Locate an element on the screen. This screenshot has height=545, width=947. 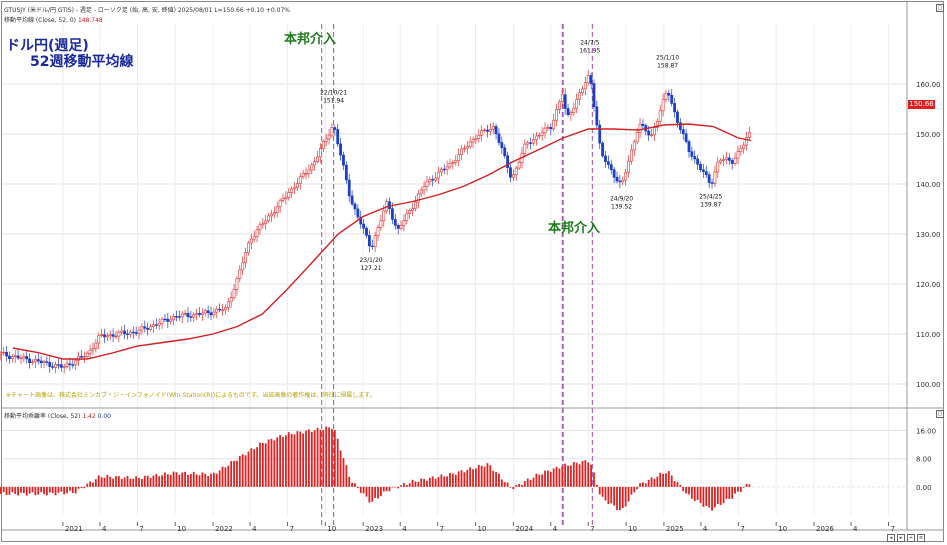
settings-icon: ≡ is located at coordinates (921, 538).